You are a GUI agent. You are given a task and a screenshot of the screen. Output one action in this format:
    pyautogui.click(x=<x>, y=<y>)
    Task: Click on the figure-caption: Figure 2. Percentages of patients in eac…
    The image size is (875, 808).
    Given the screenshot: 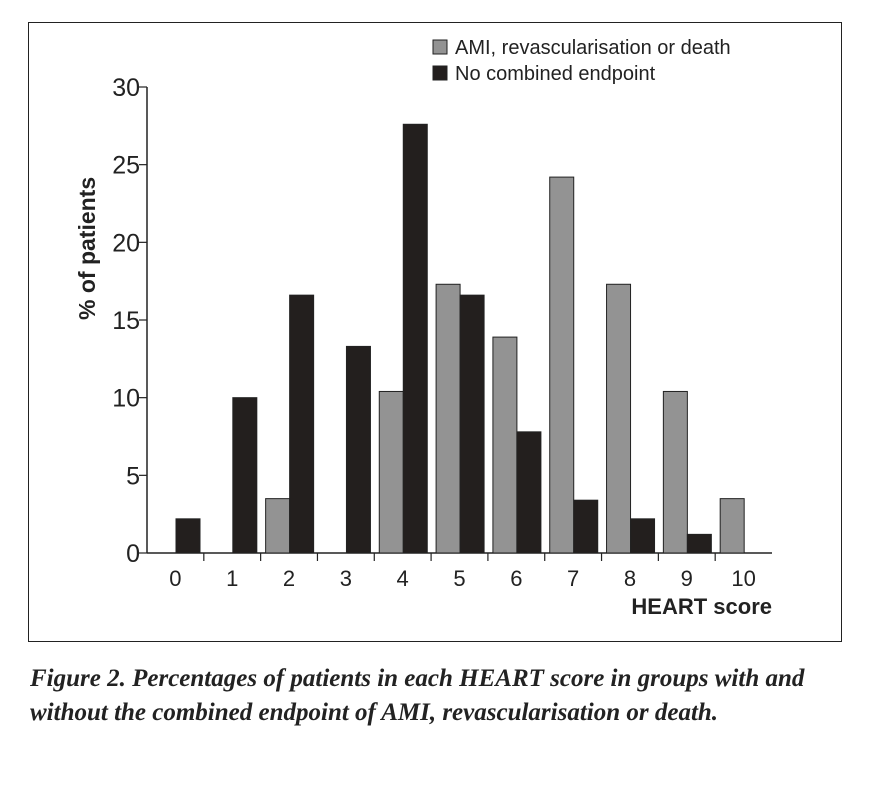 What is the action you would take?
    pyautogui.click(x=417, y=695)
    